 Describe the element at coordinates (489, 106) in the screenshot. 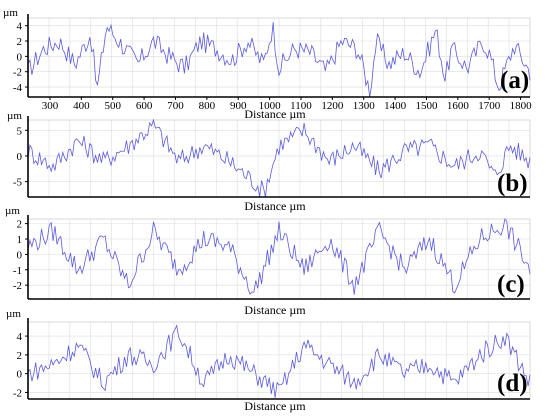

I see `x-tick-label: 1700` at that location.